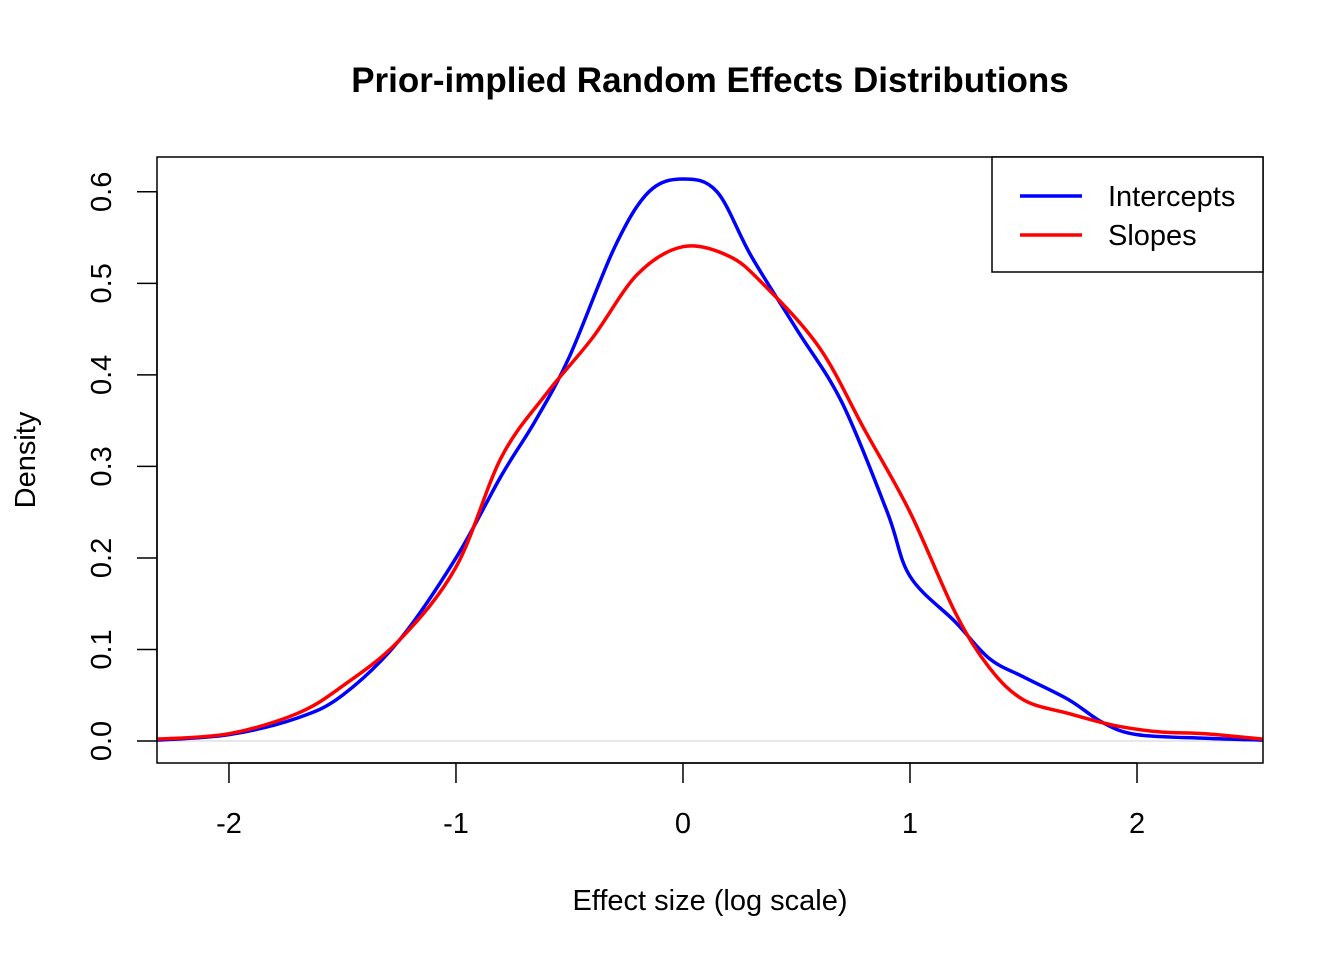 The width and height of the screenshot is (1344, 960). Describe the element at coordinates (26, 459) in the screenshot. I see `y-axis-label: Density` at that location.